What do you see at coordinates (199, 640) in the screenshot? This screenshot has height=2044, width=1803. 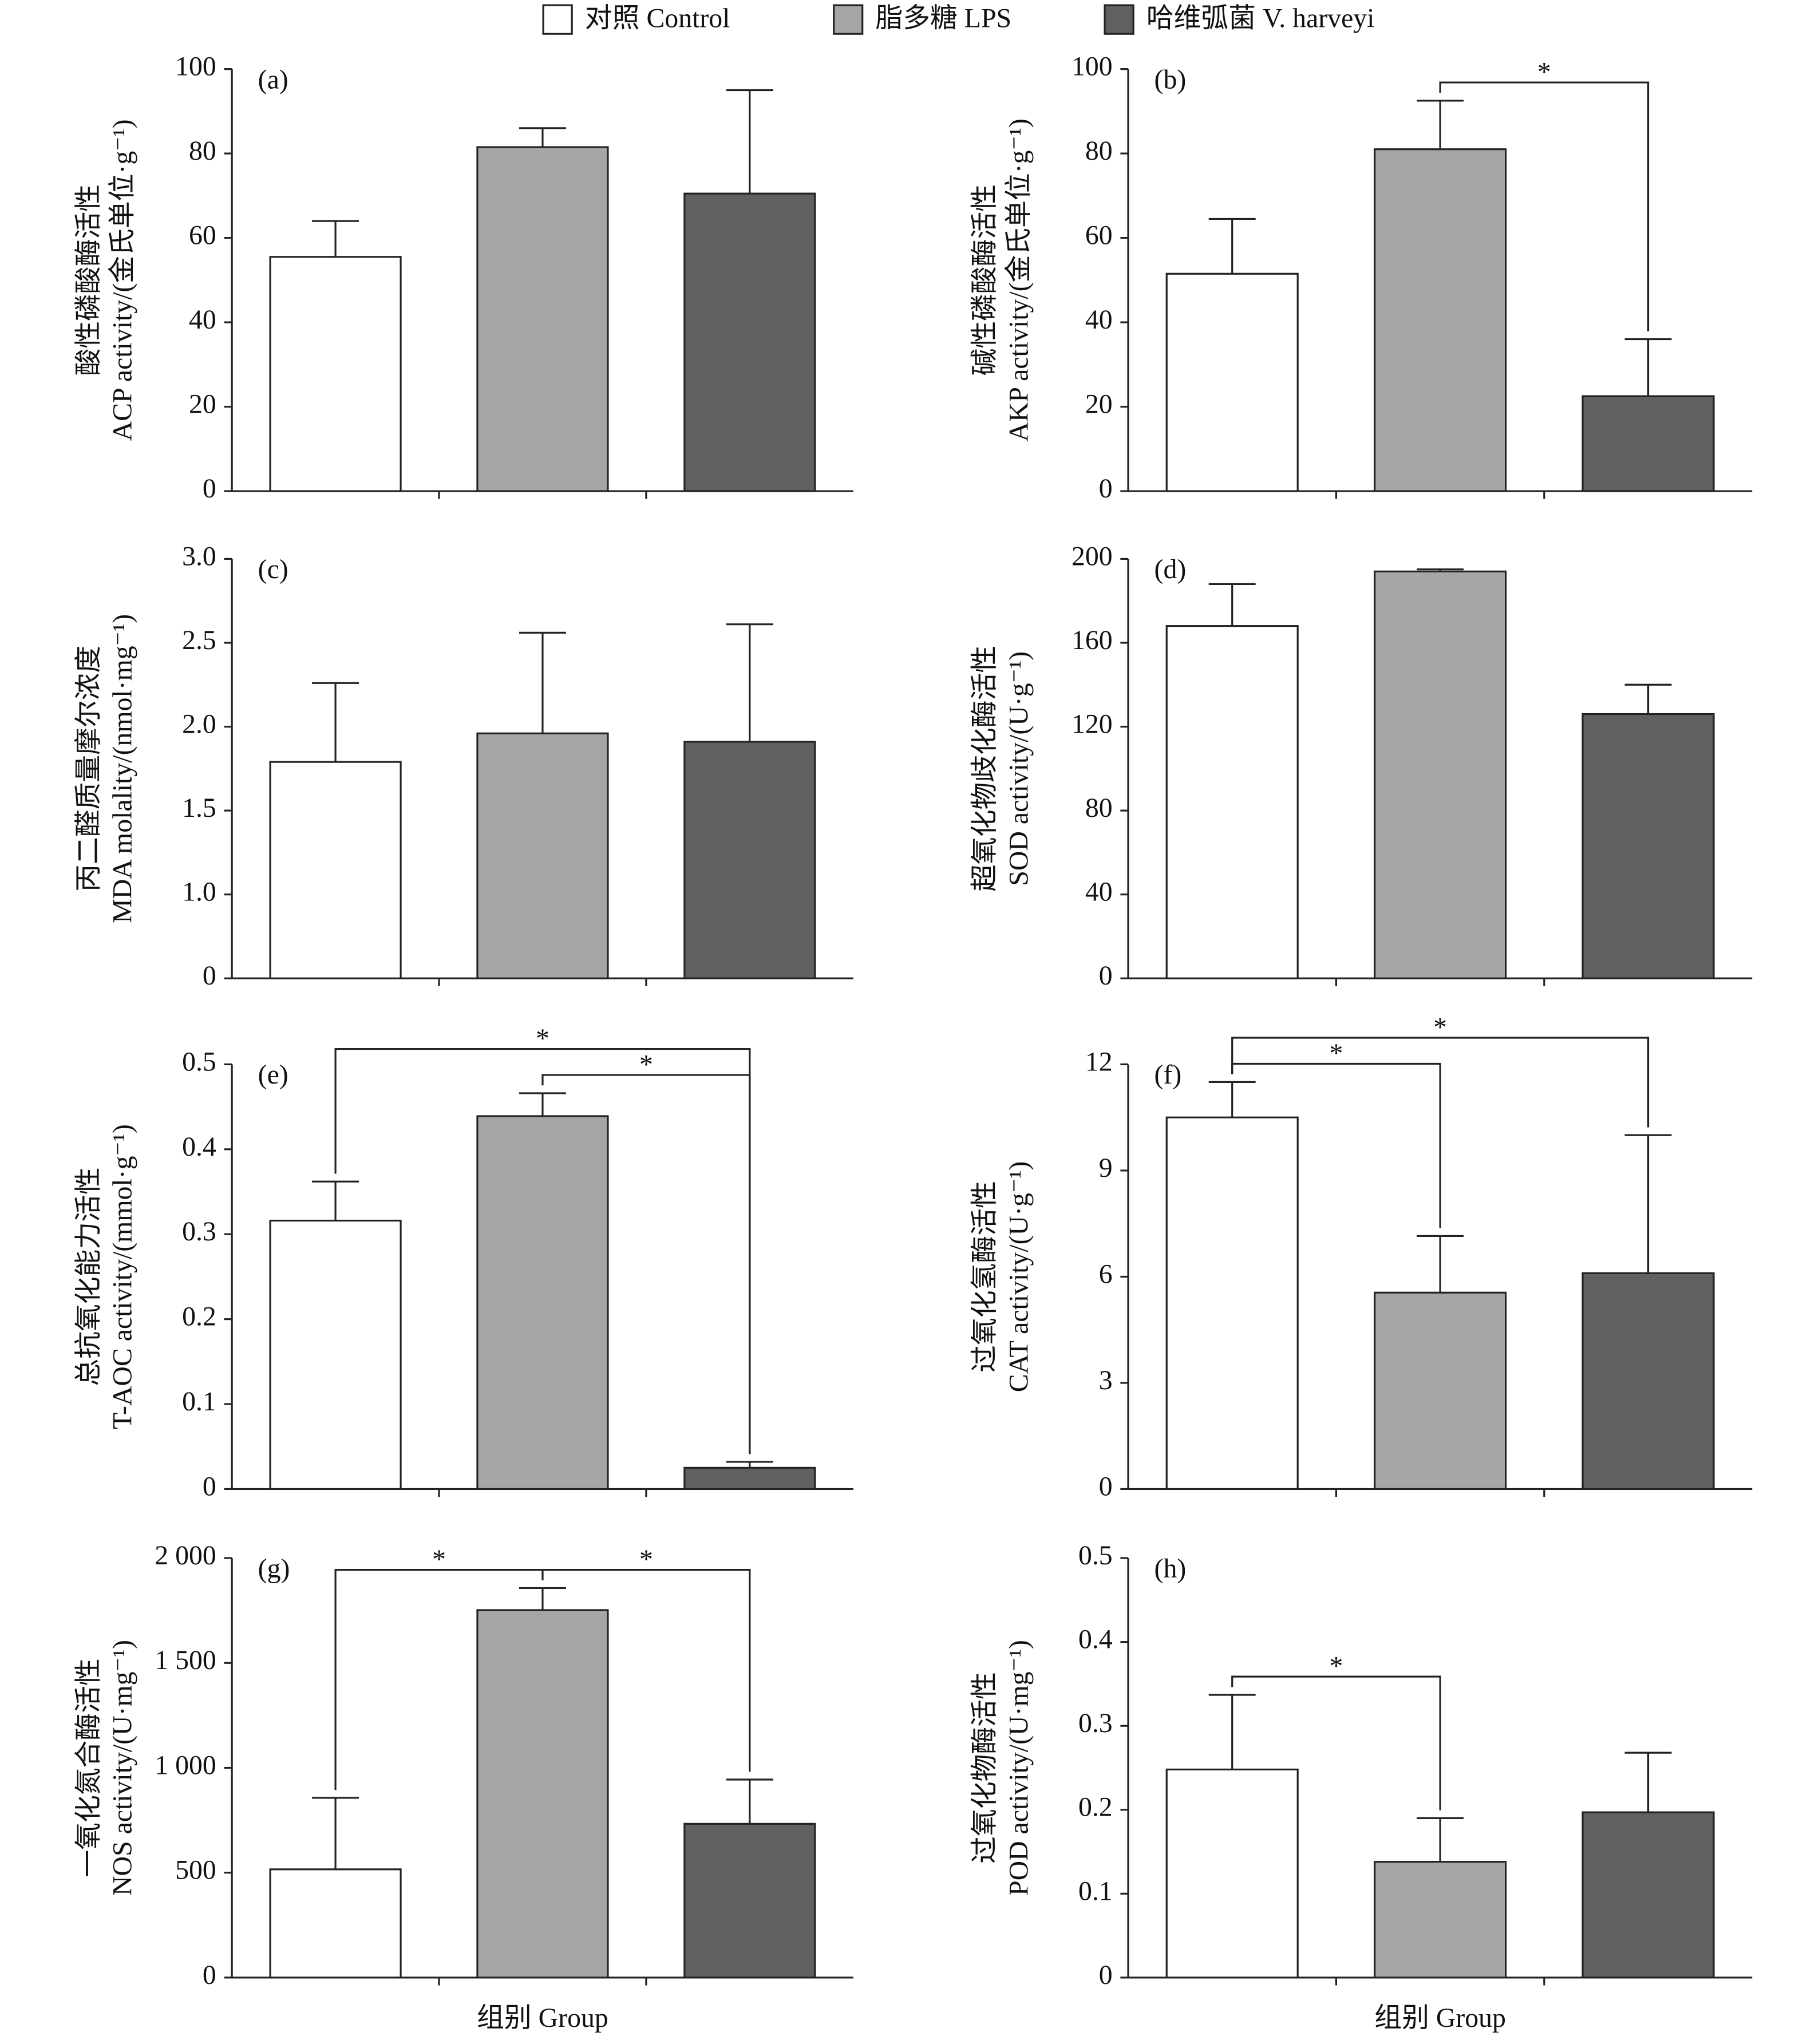 I see `y-tick-label: 2.5` at bounding box center [199, 640].